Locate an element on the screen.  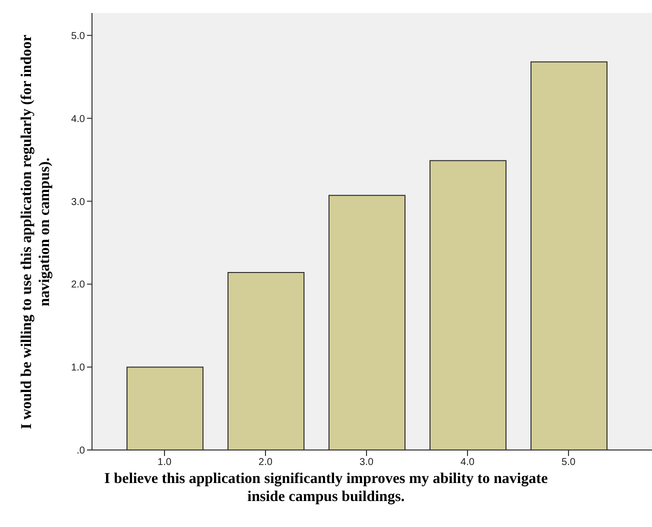
y-tick-label: .0 is located at coordinates (81, 451).